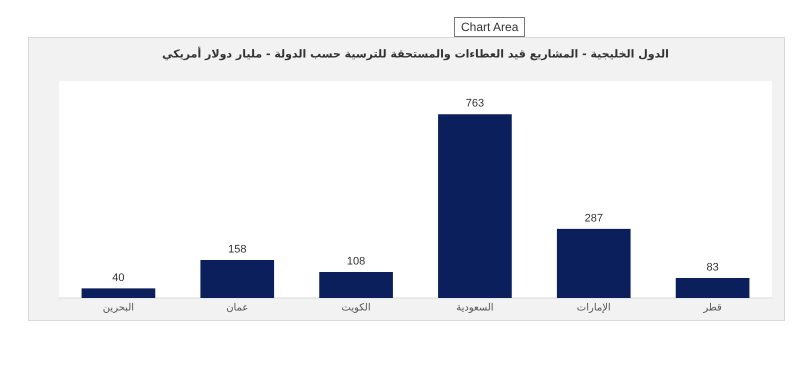  Describe the element at coordinates (490, 27) in the screenshot. I see `text: Chart Area` at that location.